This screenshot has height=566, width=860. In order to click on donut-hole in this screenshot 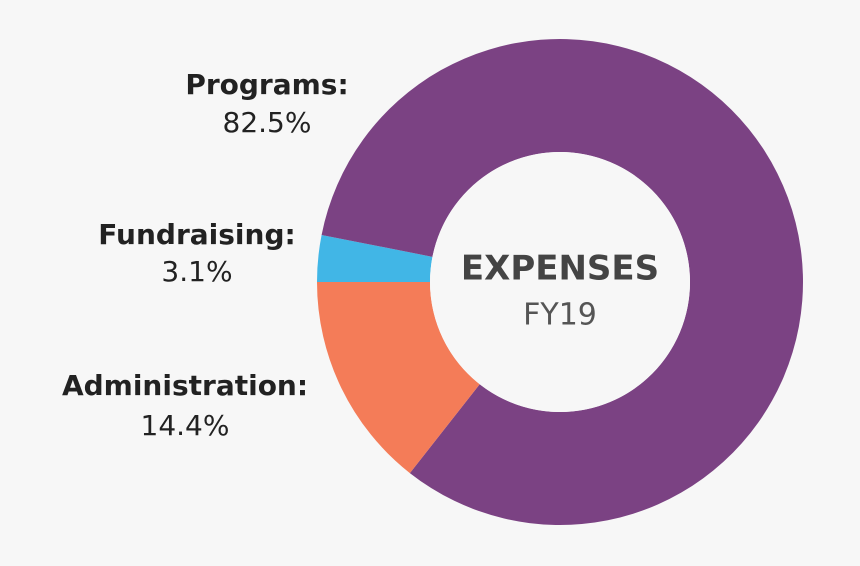, I will do `click(560, 282)`.